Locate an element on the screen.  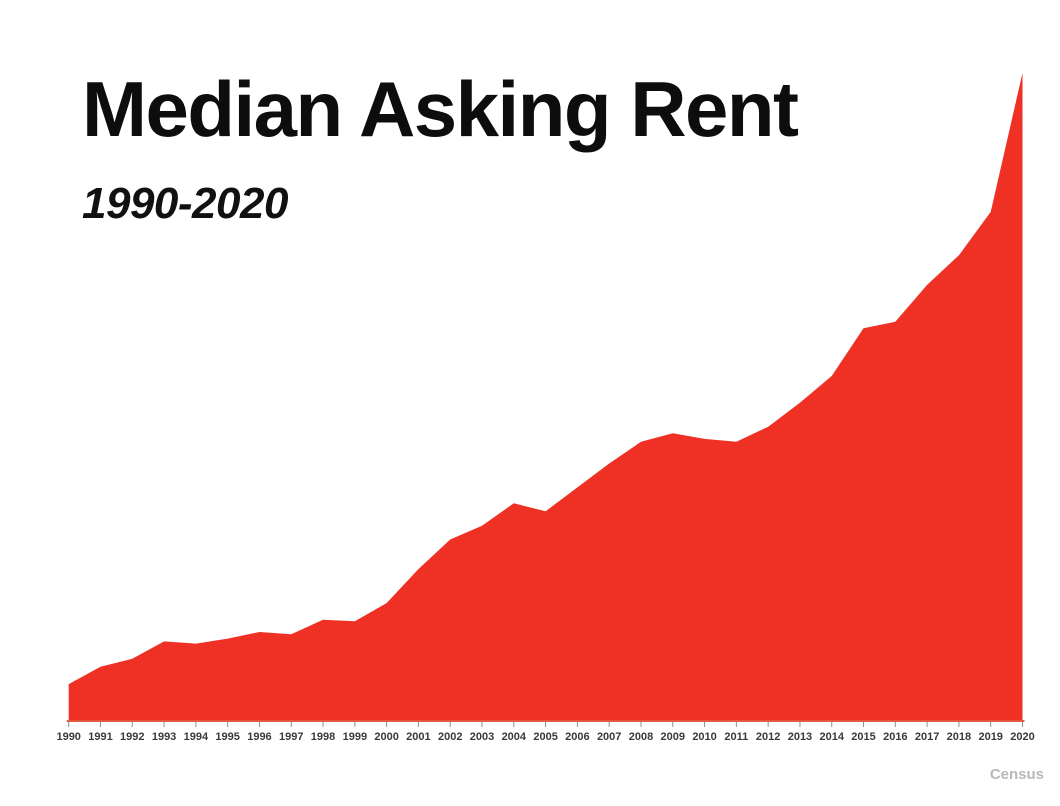
x-axis-label: 1991 is located at coordinates (100, 737).